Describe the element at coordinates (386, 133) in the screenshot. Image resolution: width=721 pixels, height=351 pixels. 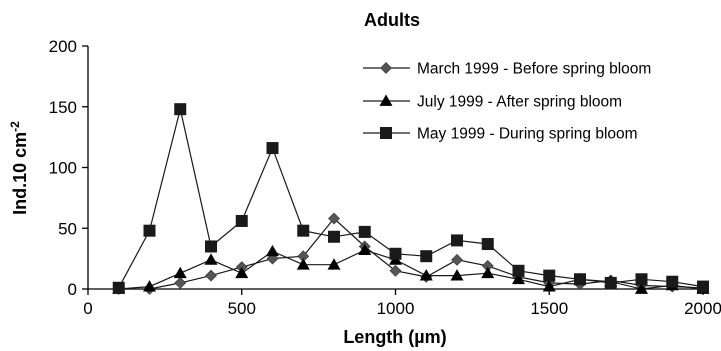
I see `legend-marker-square` at that location.